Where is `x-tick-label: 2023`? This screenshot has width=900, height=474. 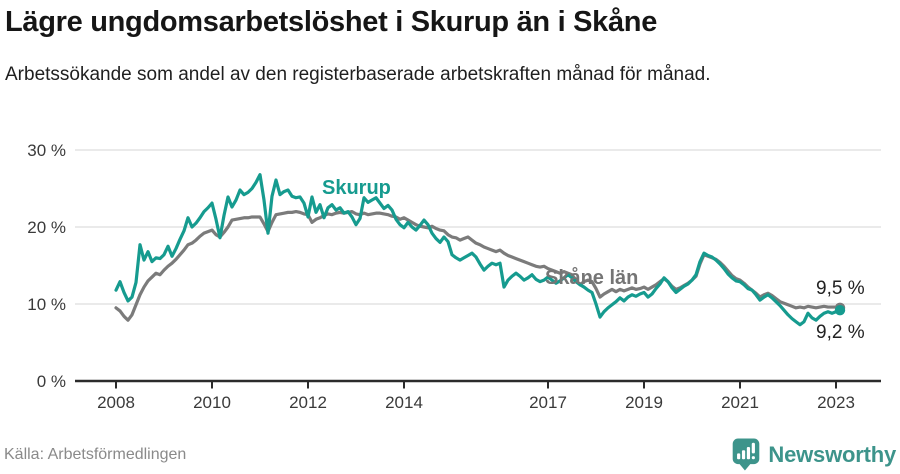 x-tick-label: 2023 is located at coordinates (836, 402).